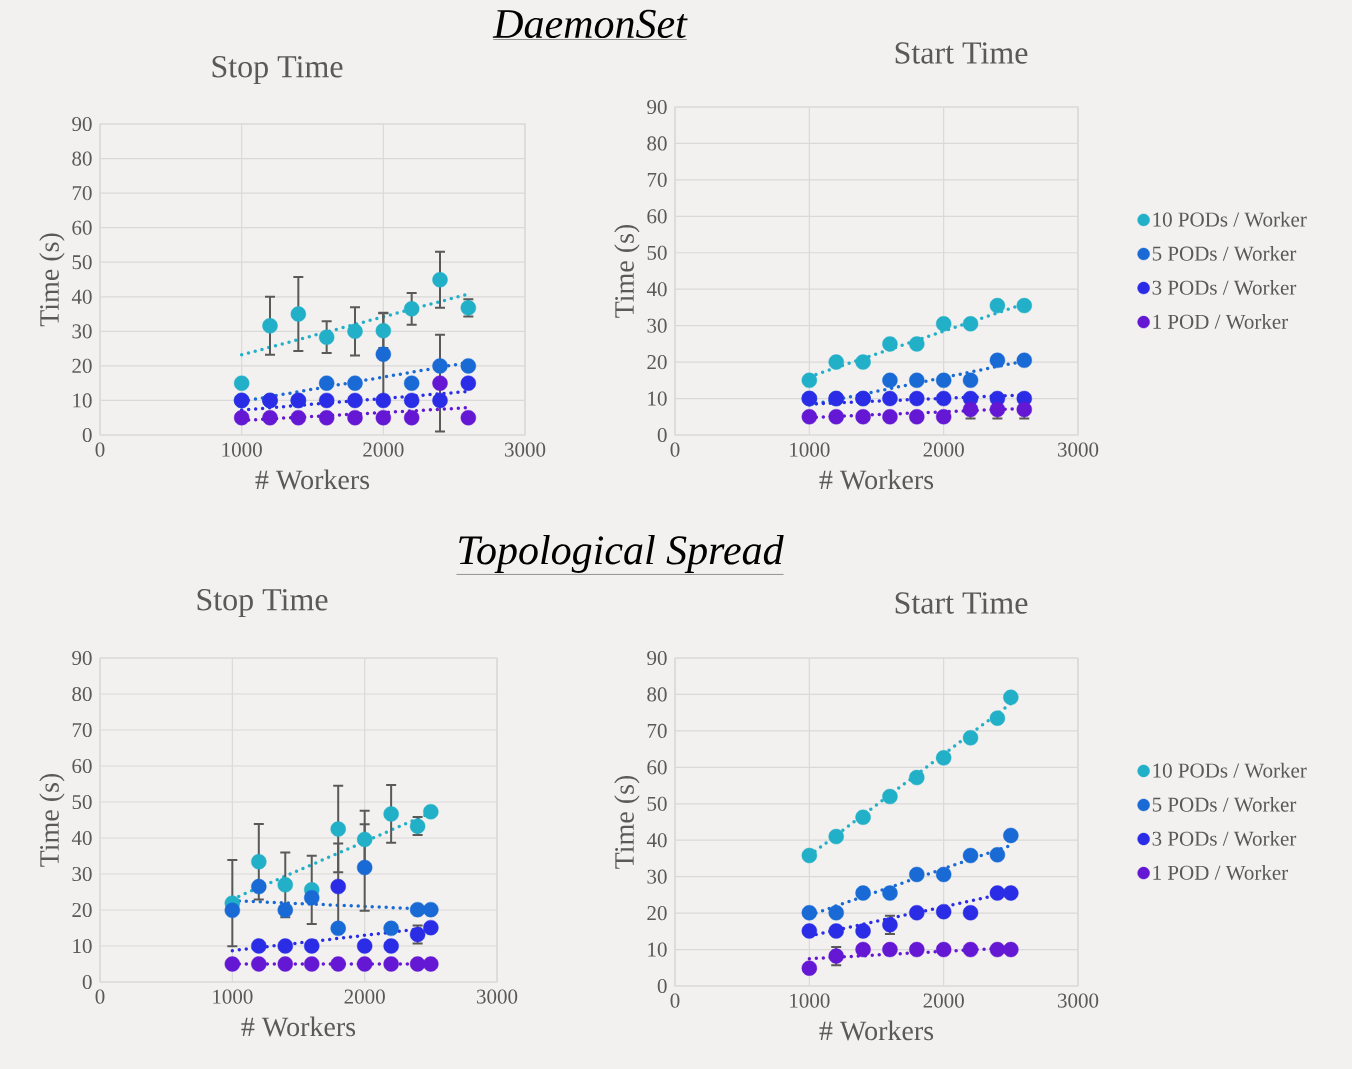 This screenshot has height=1069, width=1352. What do you see at coordinates (621, 554) in the screenshot?
I see `text: Topological Spread` at bounding box center [621, 554].